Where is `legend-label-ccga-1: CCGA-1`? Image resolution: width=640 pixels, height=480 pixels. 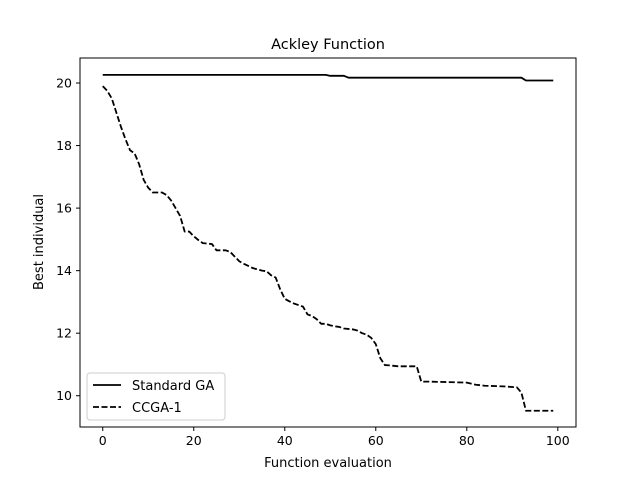 legend-label-ccga-1: CCGA-1 is located at coordinates (157, 408).